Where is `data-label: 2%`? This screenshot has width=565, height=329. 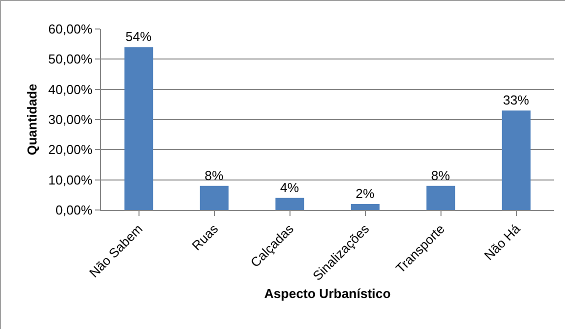
data-label: 2% is located at coordinates (365, 193).